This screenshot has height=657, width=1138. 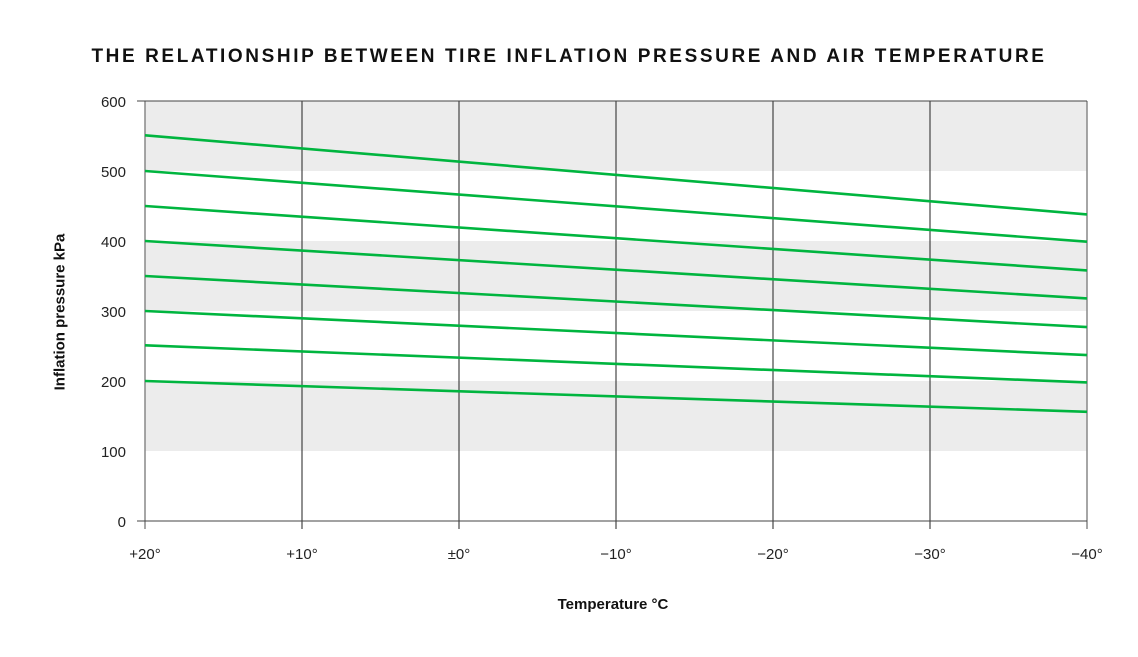 I want to click on y-tick-label: 0, so click(x=122, y=522).